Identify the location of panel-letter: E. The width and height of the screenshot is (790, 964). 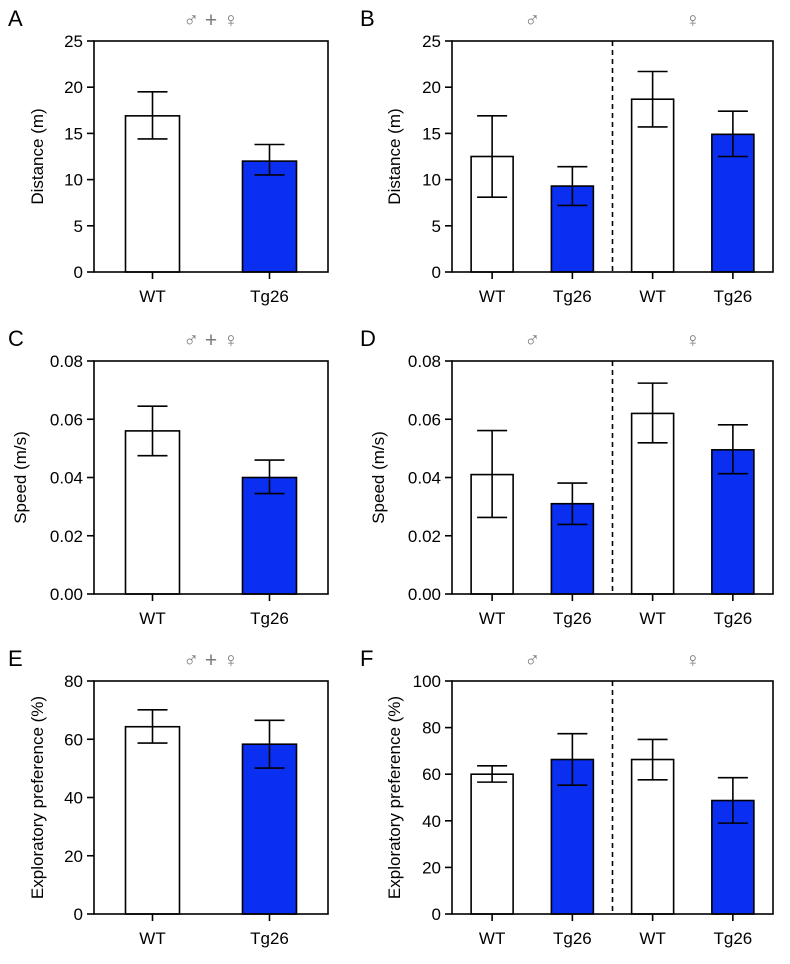
(15, 658).